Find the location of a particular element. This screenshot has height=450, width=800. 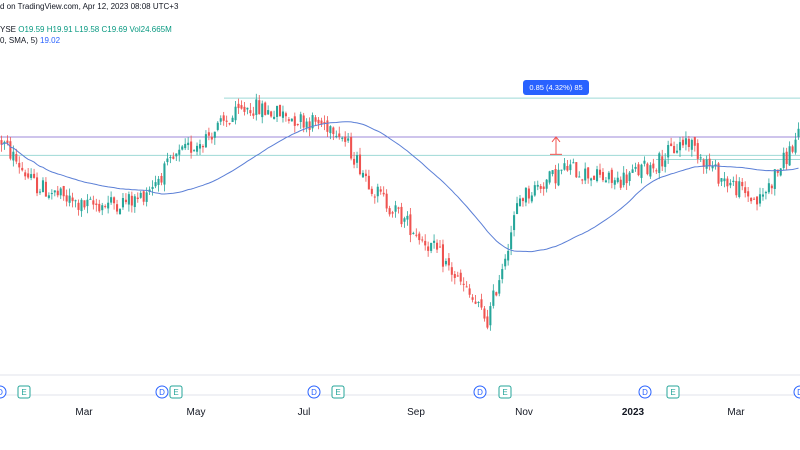

x-tick-label: Mar is located at coordinates (736, 412).